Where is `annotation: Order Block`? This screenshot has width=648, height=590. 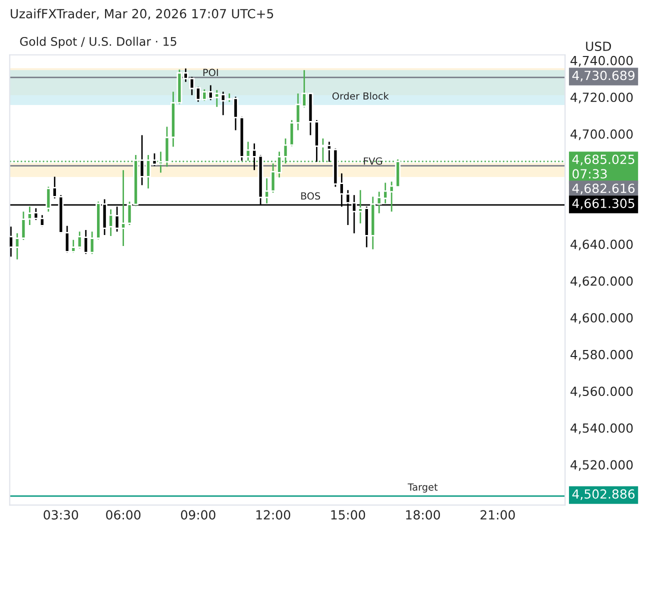
annotation: Order Block is located at coordinates (360, 96).